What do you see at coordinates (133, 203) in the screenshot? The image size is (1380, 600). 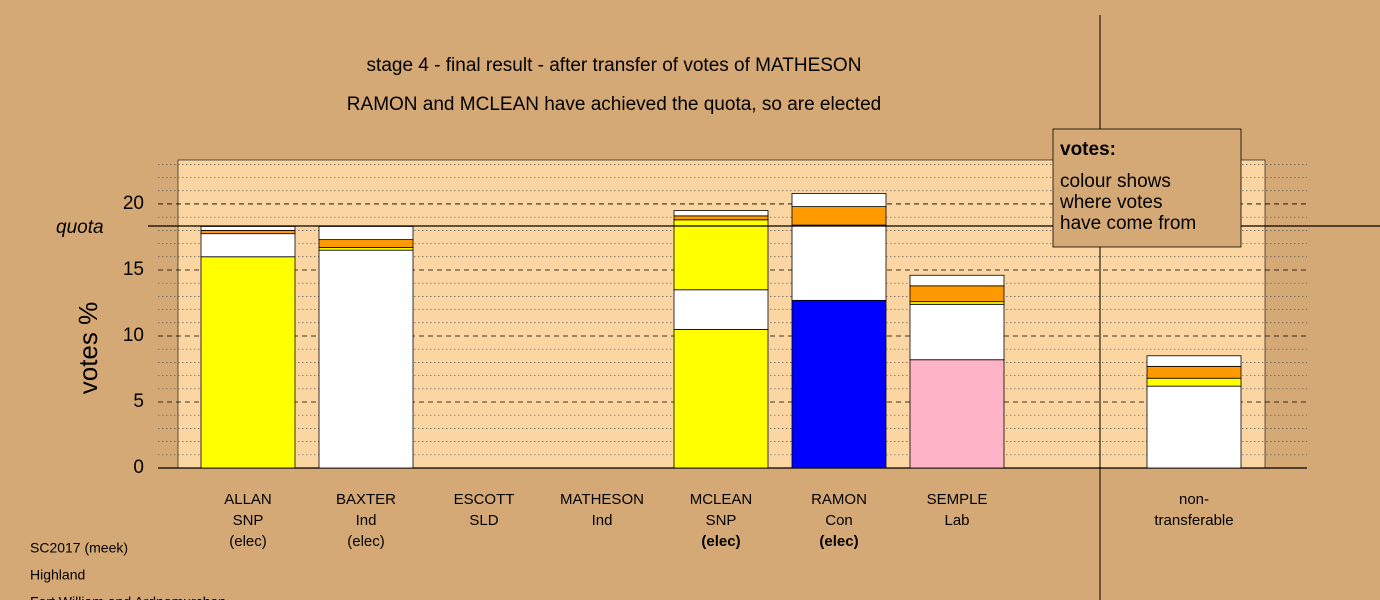 I see `y-tick-label: 20` at bounding box center [133, 203].